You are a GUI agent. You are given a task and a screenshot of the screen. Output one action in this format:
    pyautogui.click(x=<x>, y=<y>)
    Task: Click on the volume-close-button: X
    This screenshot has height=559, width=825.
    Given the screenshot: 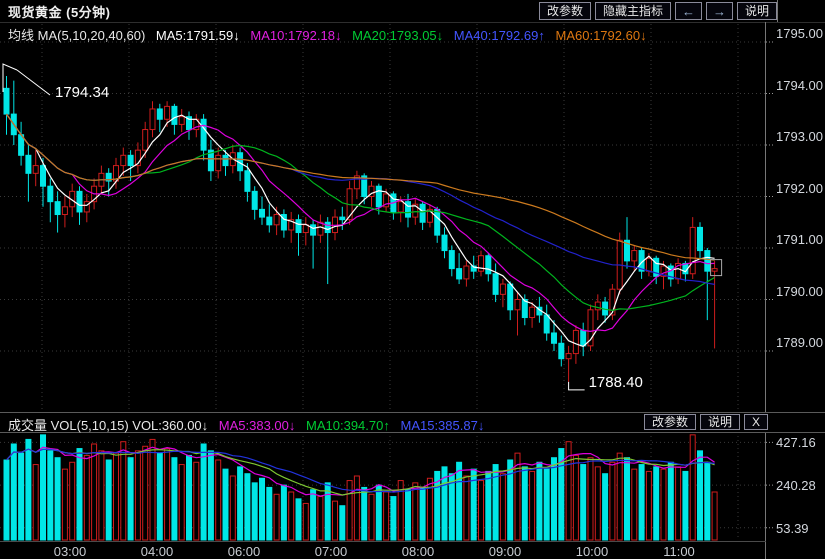 What is the action you would take?
    pyautogui.click(x=755, y=422)
    